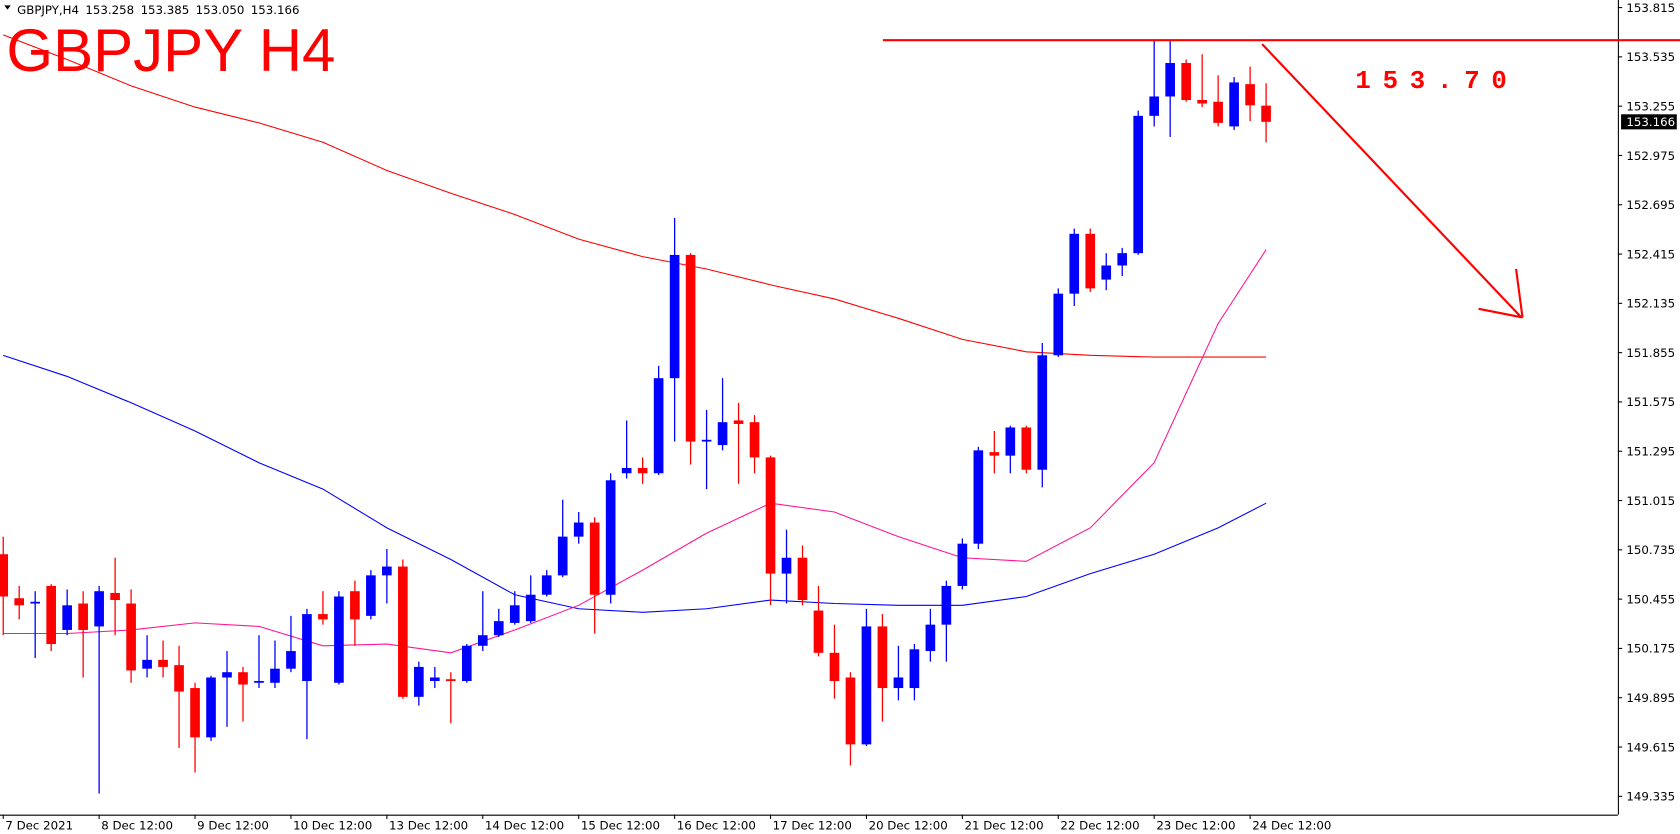  I want to click on x-tick-label: 23 Dec 12:00, so click(1195, 826).